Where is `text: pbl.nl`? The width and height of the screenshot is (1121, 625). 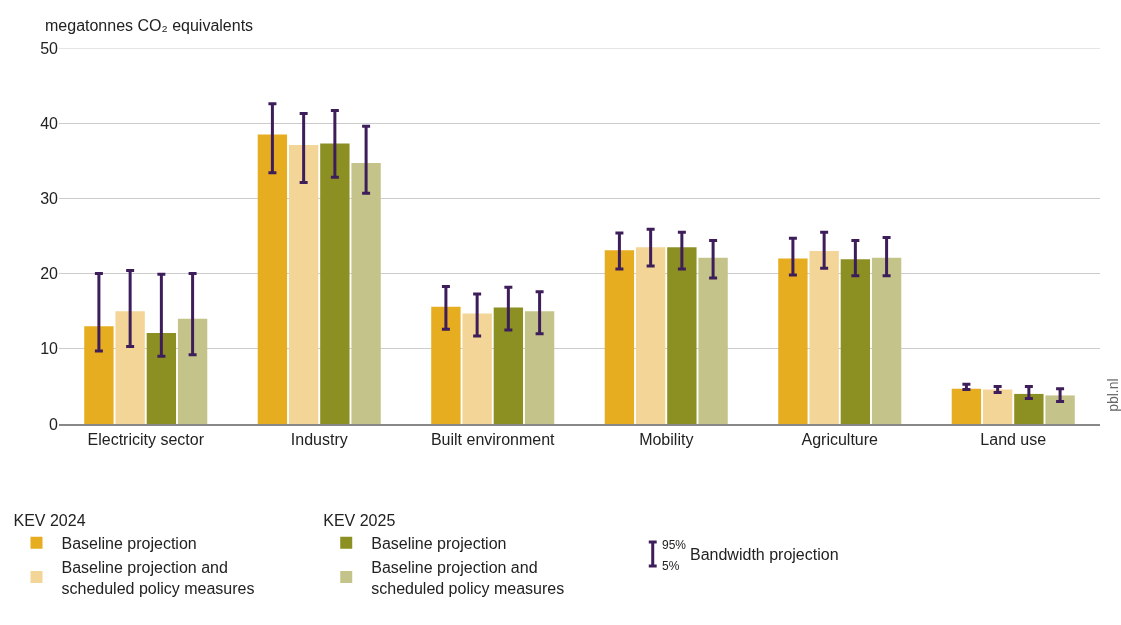
text: pbl.nl is located at coordinates (1112, 395).